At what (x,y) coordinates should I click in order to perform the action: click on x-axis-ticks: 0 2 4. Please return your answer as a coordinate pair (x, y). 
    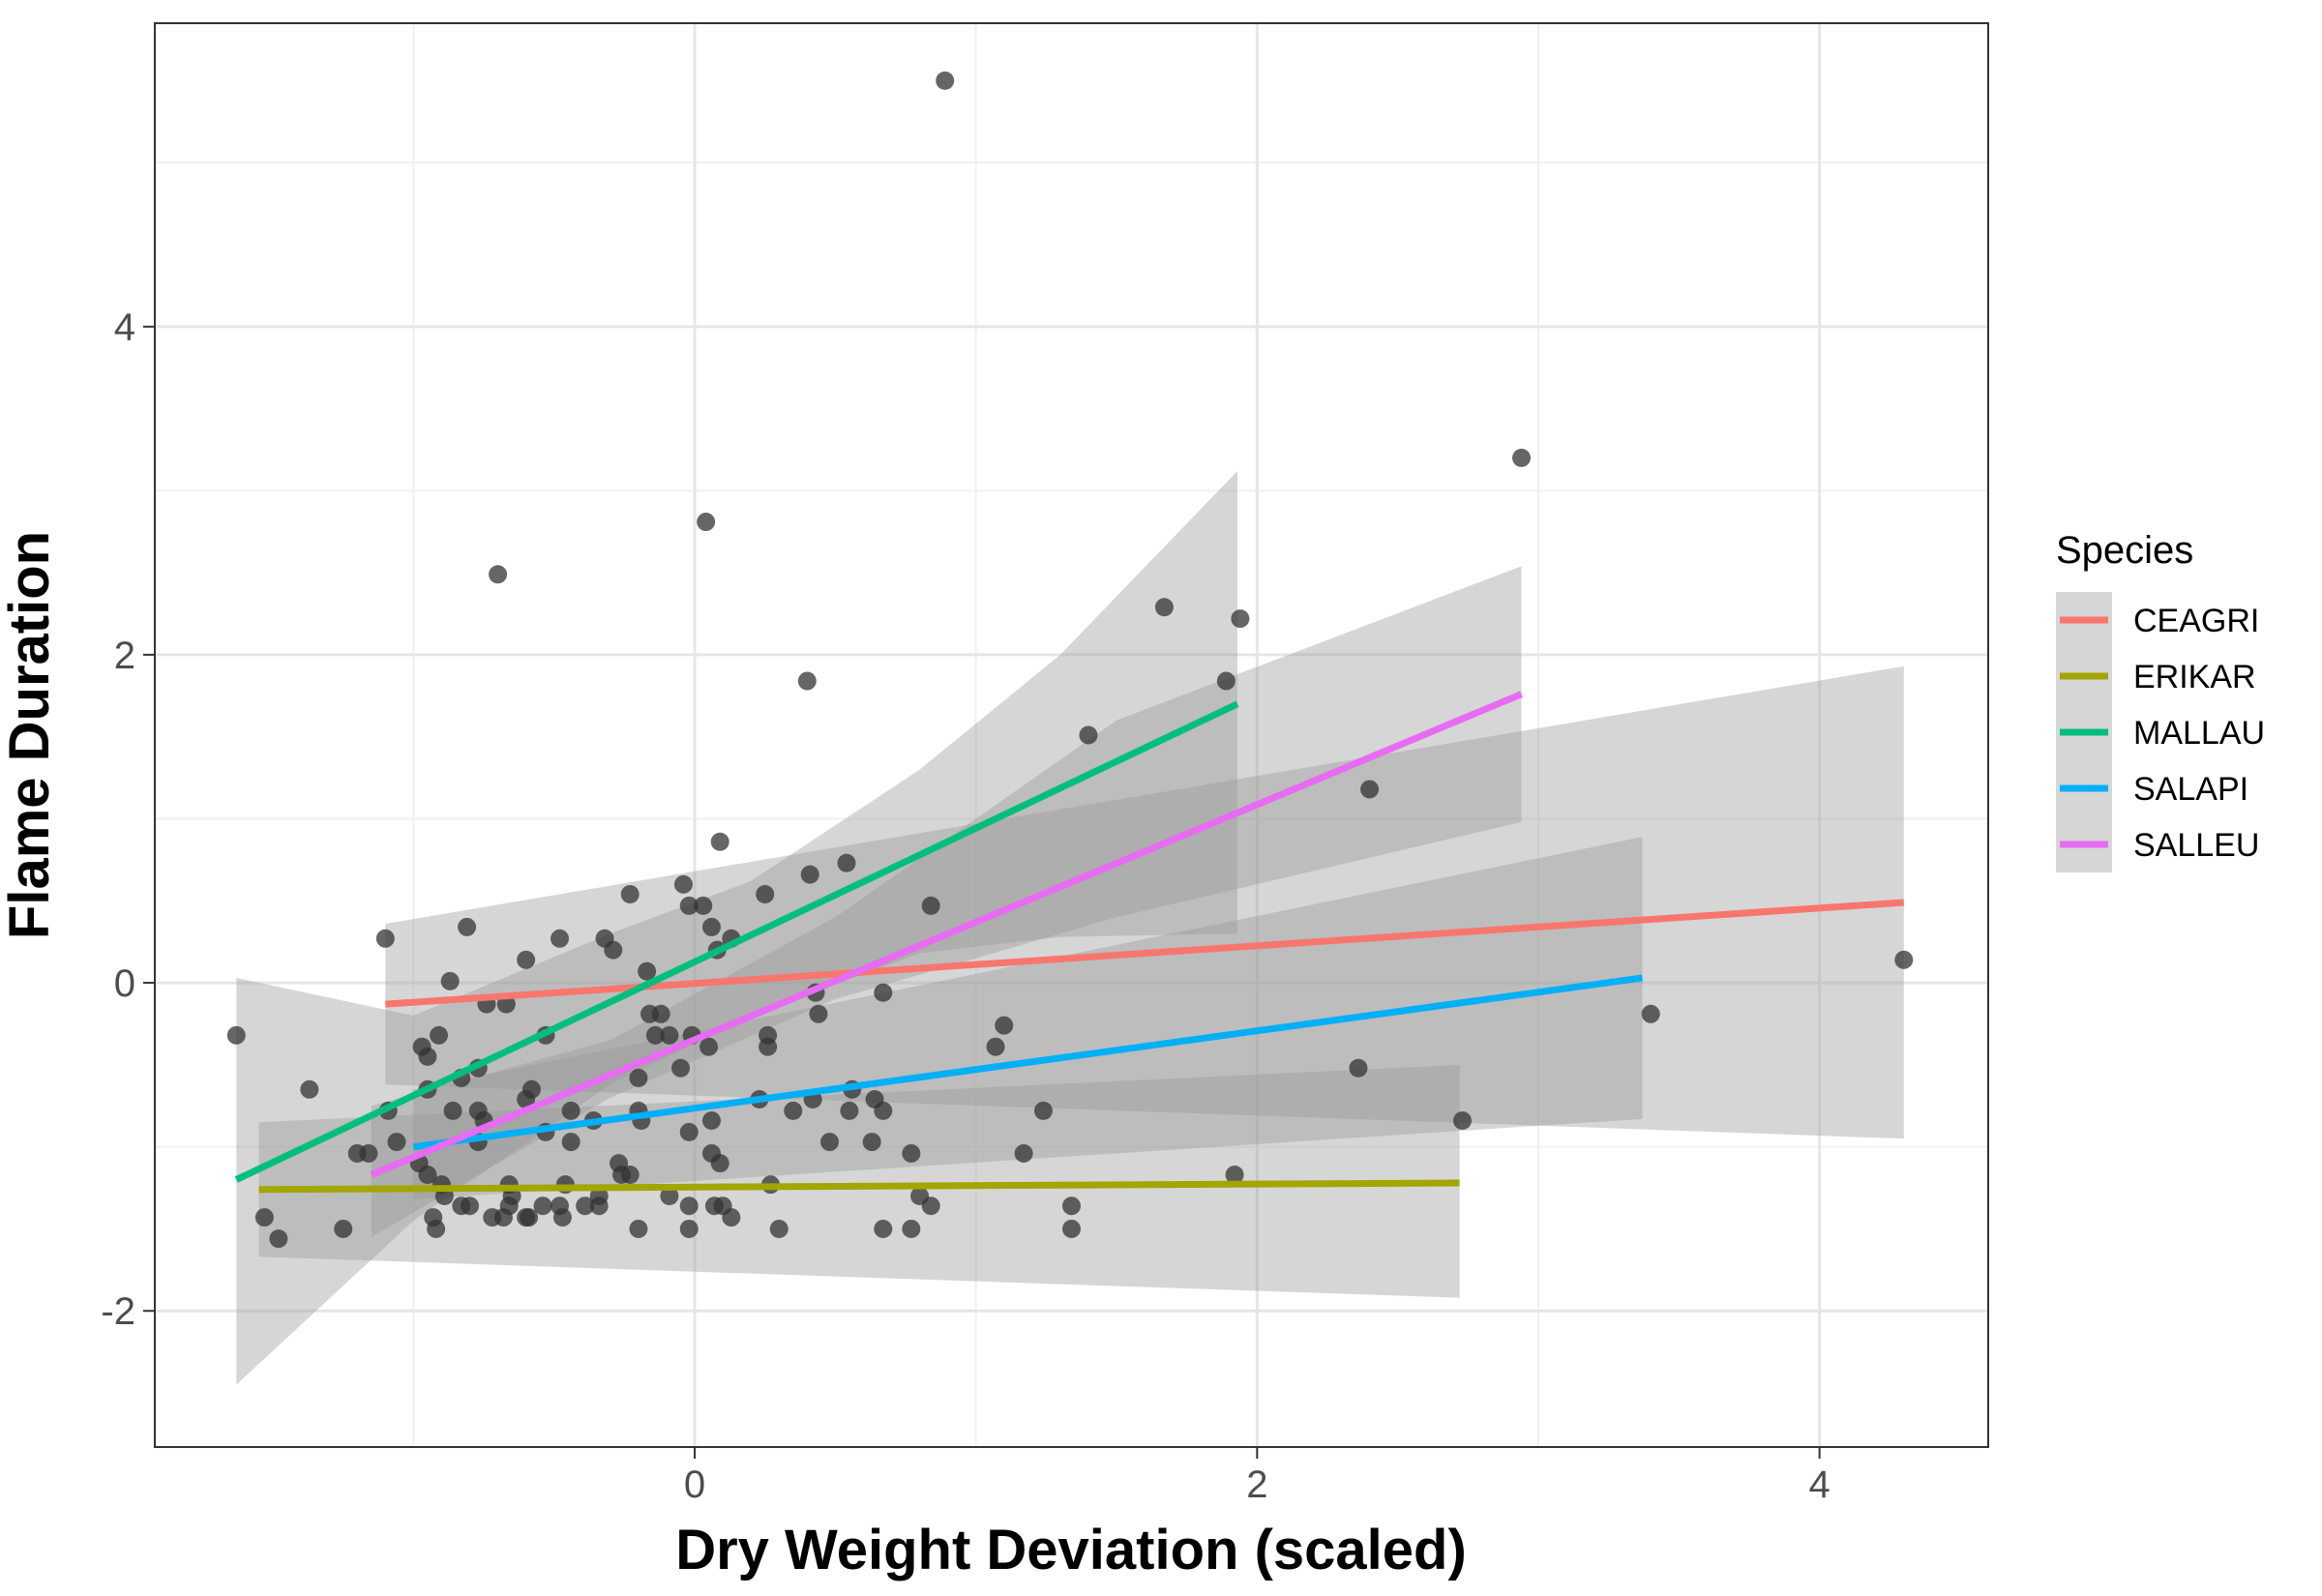
    Looking at the image, I should click on (1257, 1476).